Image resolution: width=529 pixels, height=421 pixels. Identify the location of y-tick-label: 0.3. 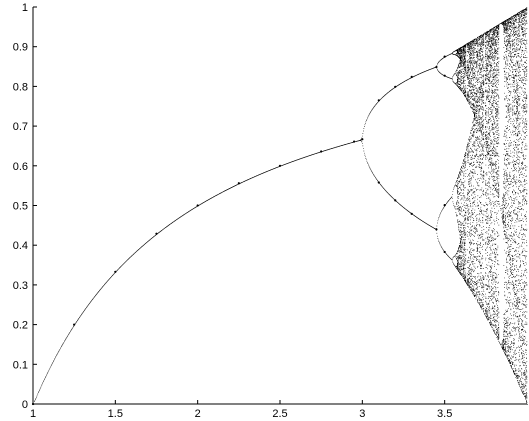
(20, 286).